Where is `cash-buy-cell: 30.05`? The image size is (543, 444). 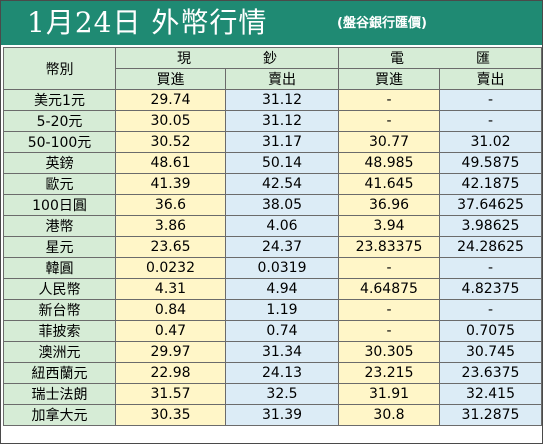
cash-buy-cell: 30.05 is located at coordinates (170, 121).